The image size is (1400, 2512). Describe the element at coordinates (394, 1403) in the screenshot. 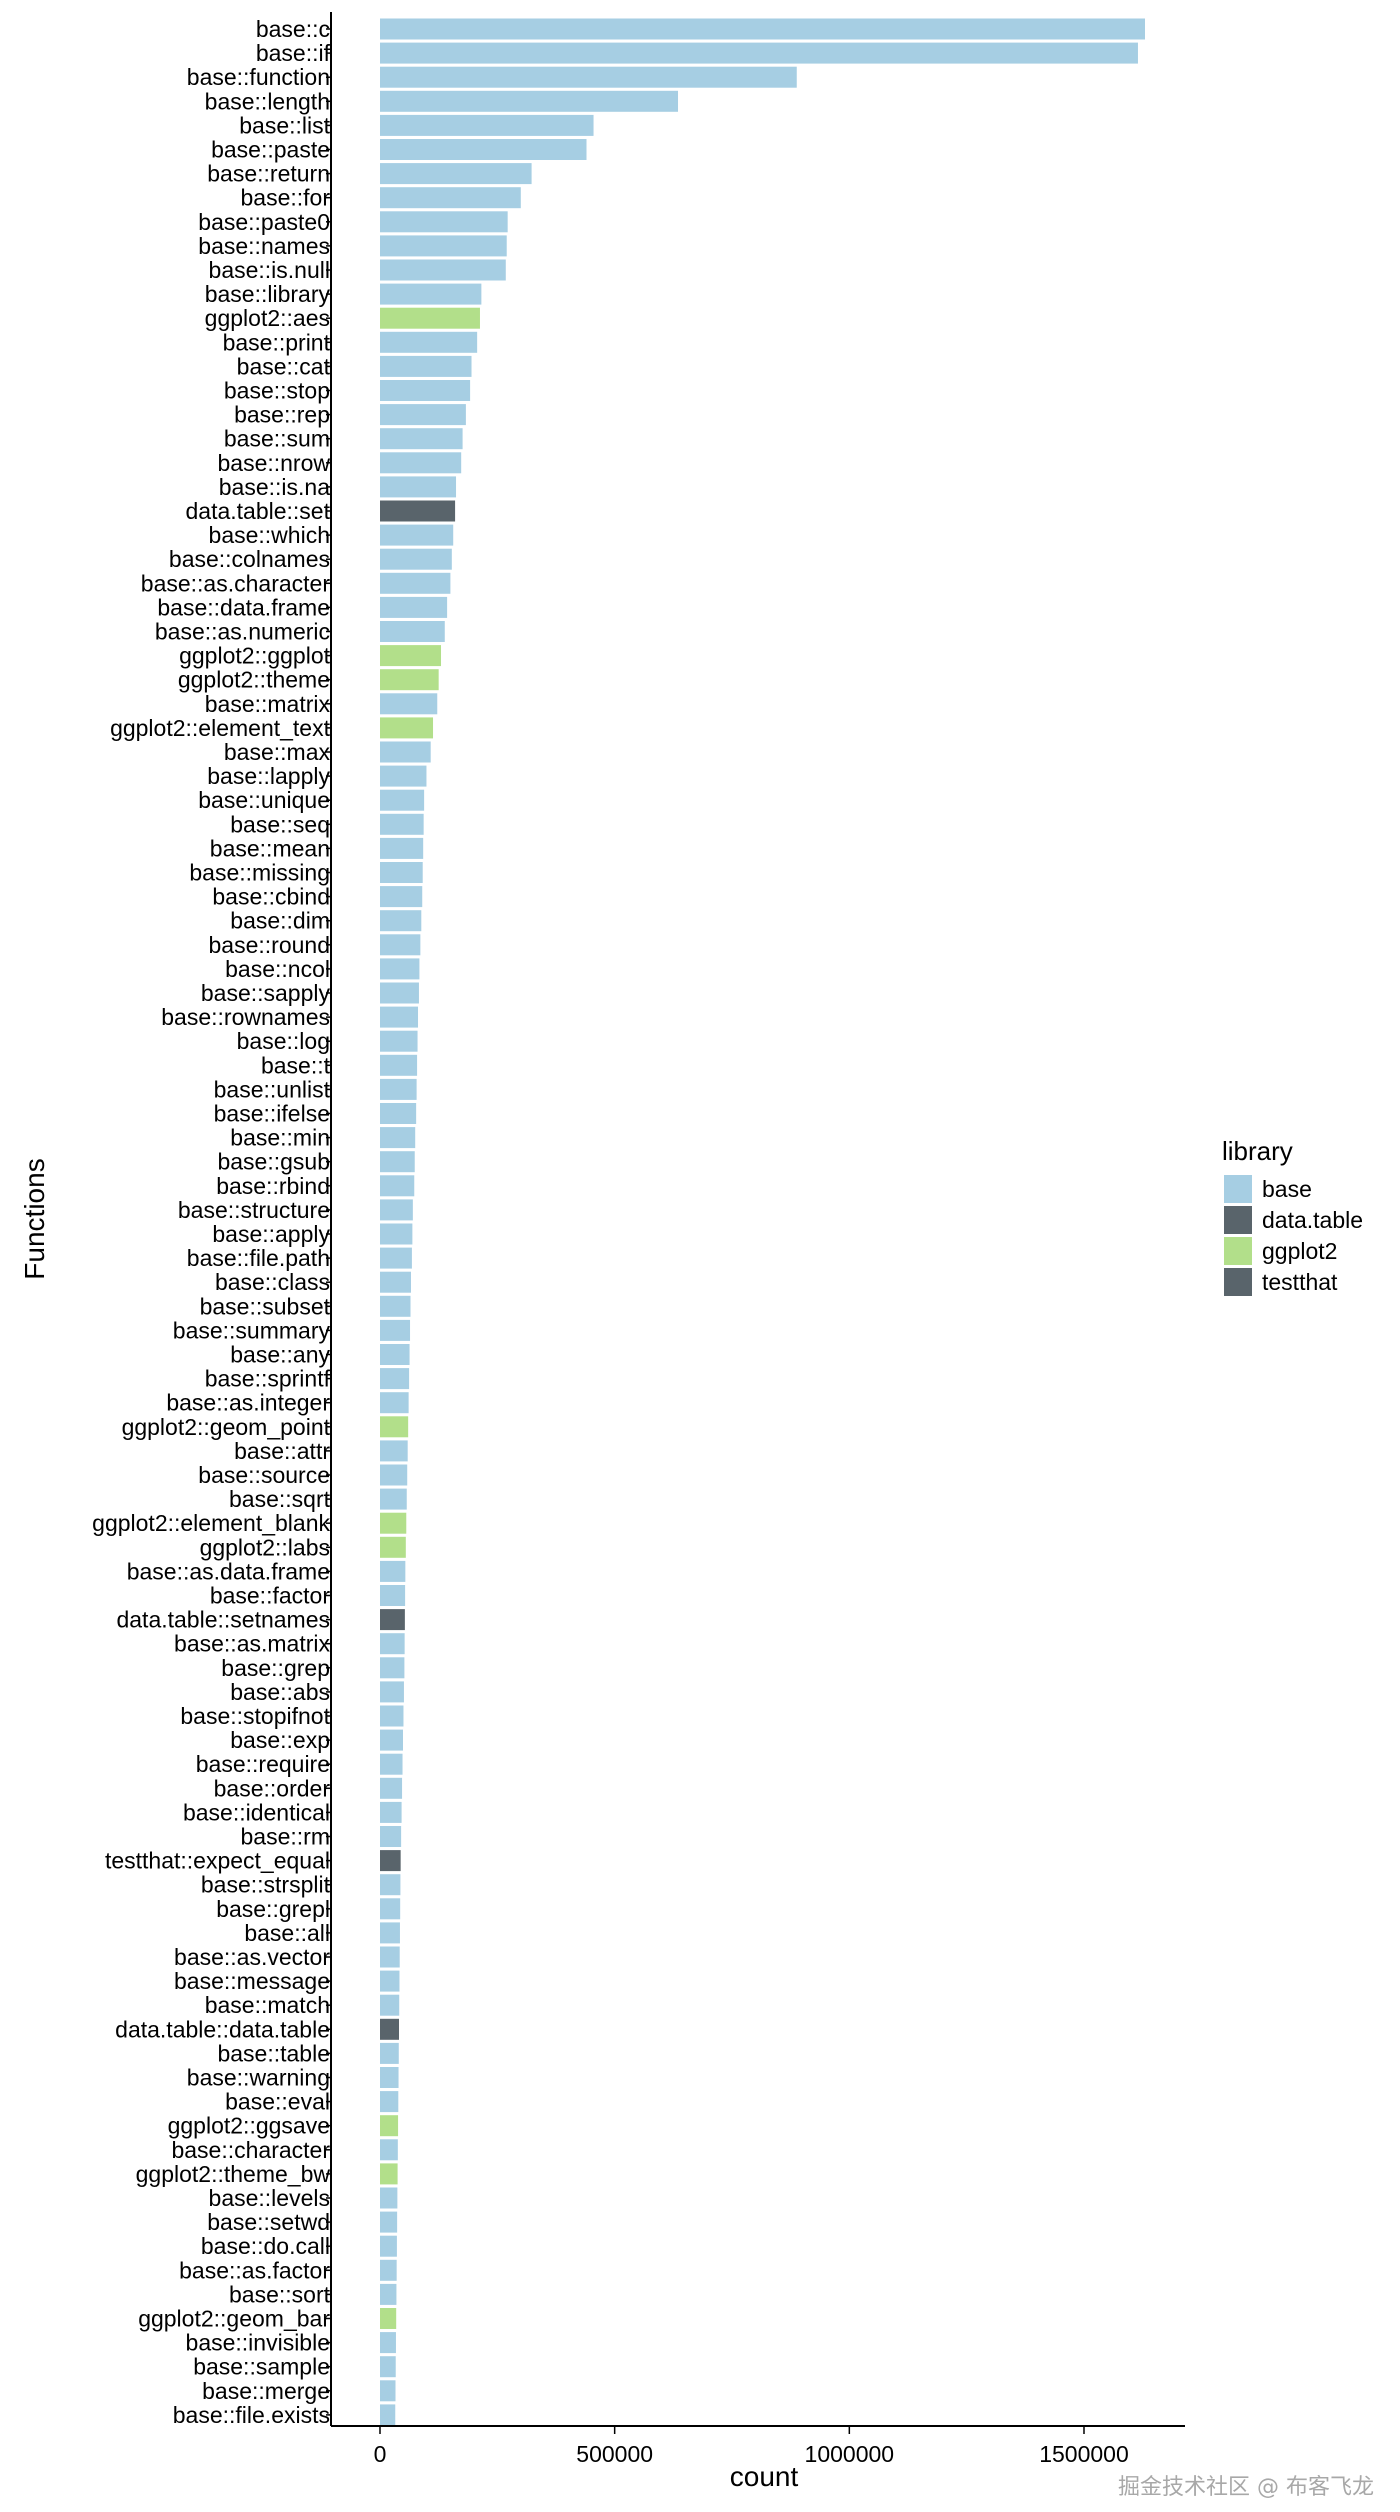

I see `bar-base-as-integer` at that location.